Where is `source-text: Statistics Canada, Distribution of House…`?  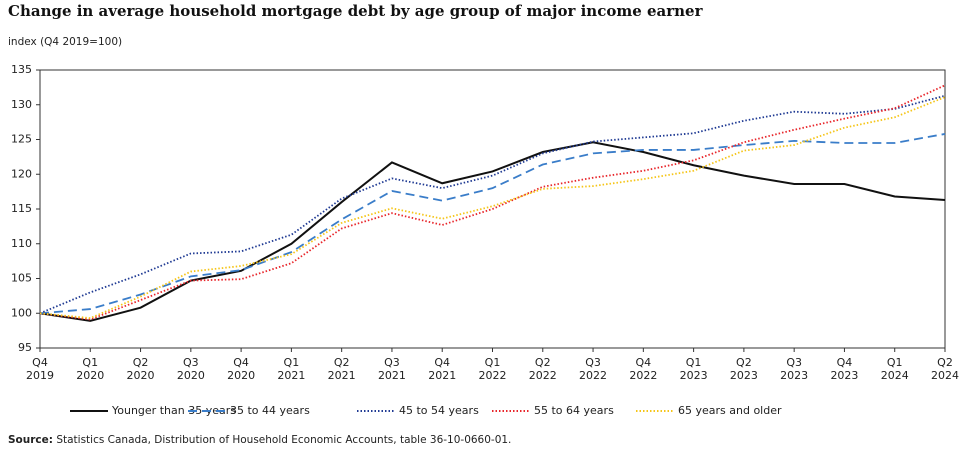
source-text: Statistics Canada, Distribution of House… is located at coordinates (284, 440).